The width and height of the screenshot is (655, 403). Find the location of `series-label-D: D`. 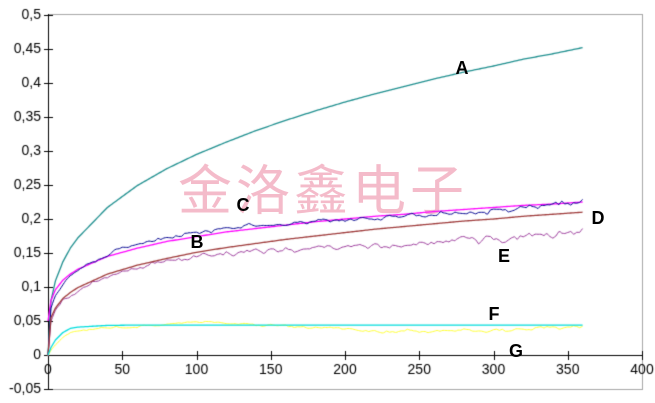

series-label-D: D is located at coordinates (598, 218).